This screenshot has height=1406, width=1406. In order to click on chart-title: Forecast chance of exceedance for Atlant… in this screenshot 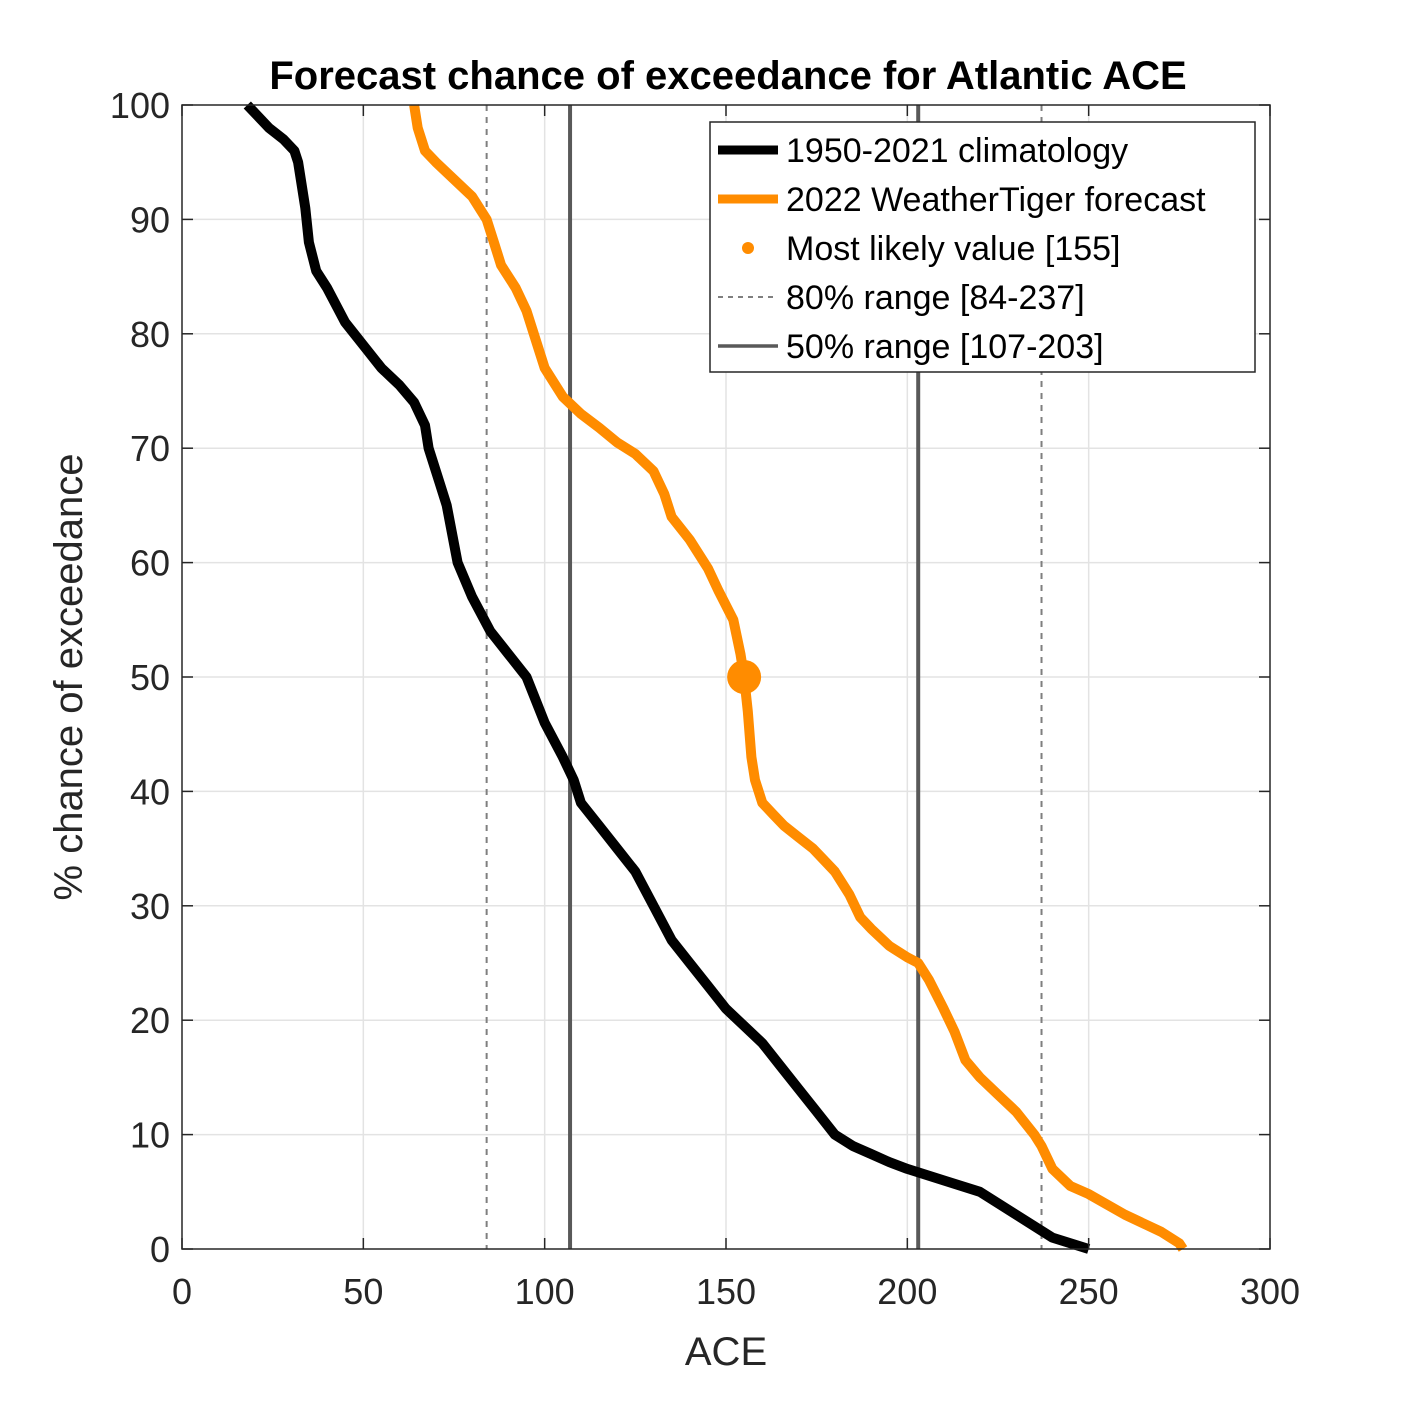, I will do `click(727, 76)`.